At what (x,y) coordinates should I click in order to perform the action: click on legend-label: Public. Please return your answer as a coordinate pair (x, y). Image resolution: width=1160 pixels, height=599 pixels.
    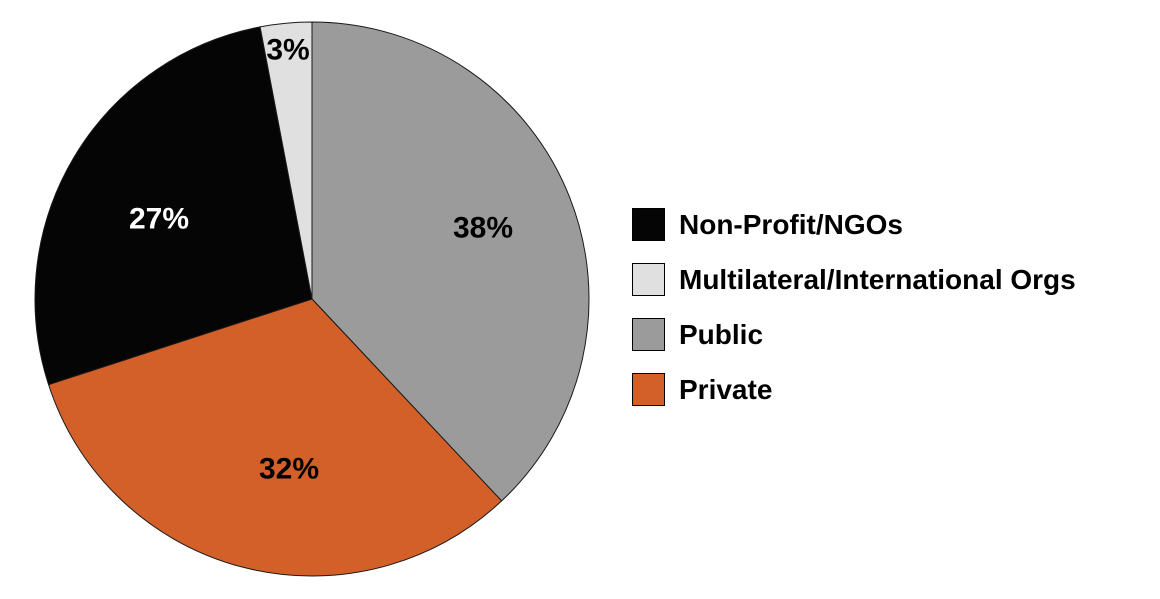
    Looking at the image, I should click on (721, 334).